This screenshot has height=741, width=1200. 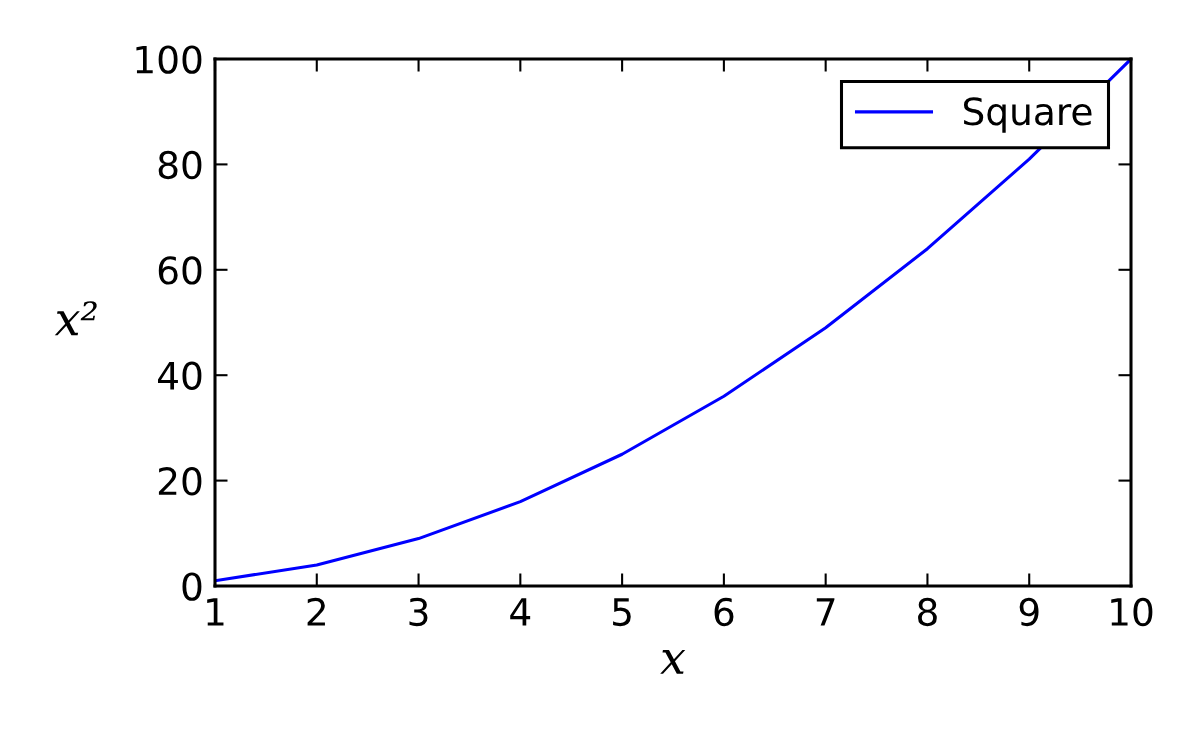 What do you see at coordinates (316, 611) in the screenshot?
I see `x-tick-label: 2` at bounding box center [316, 611].